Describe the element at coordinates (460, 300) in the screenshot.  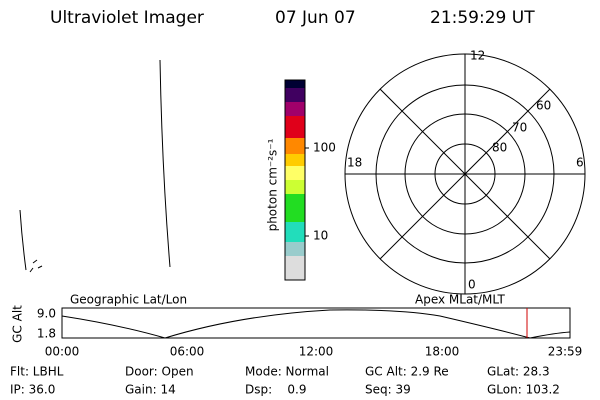
I see `timeline-title: Apex MLat/MLT` at that location.